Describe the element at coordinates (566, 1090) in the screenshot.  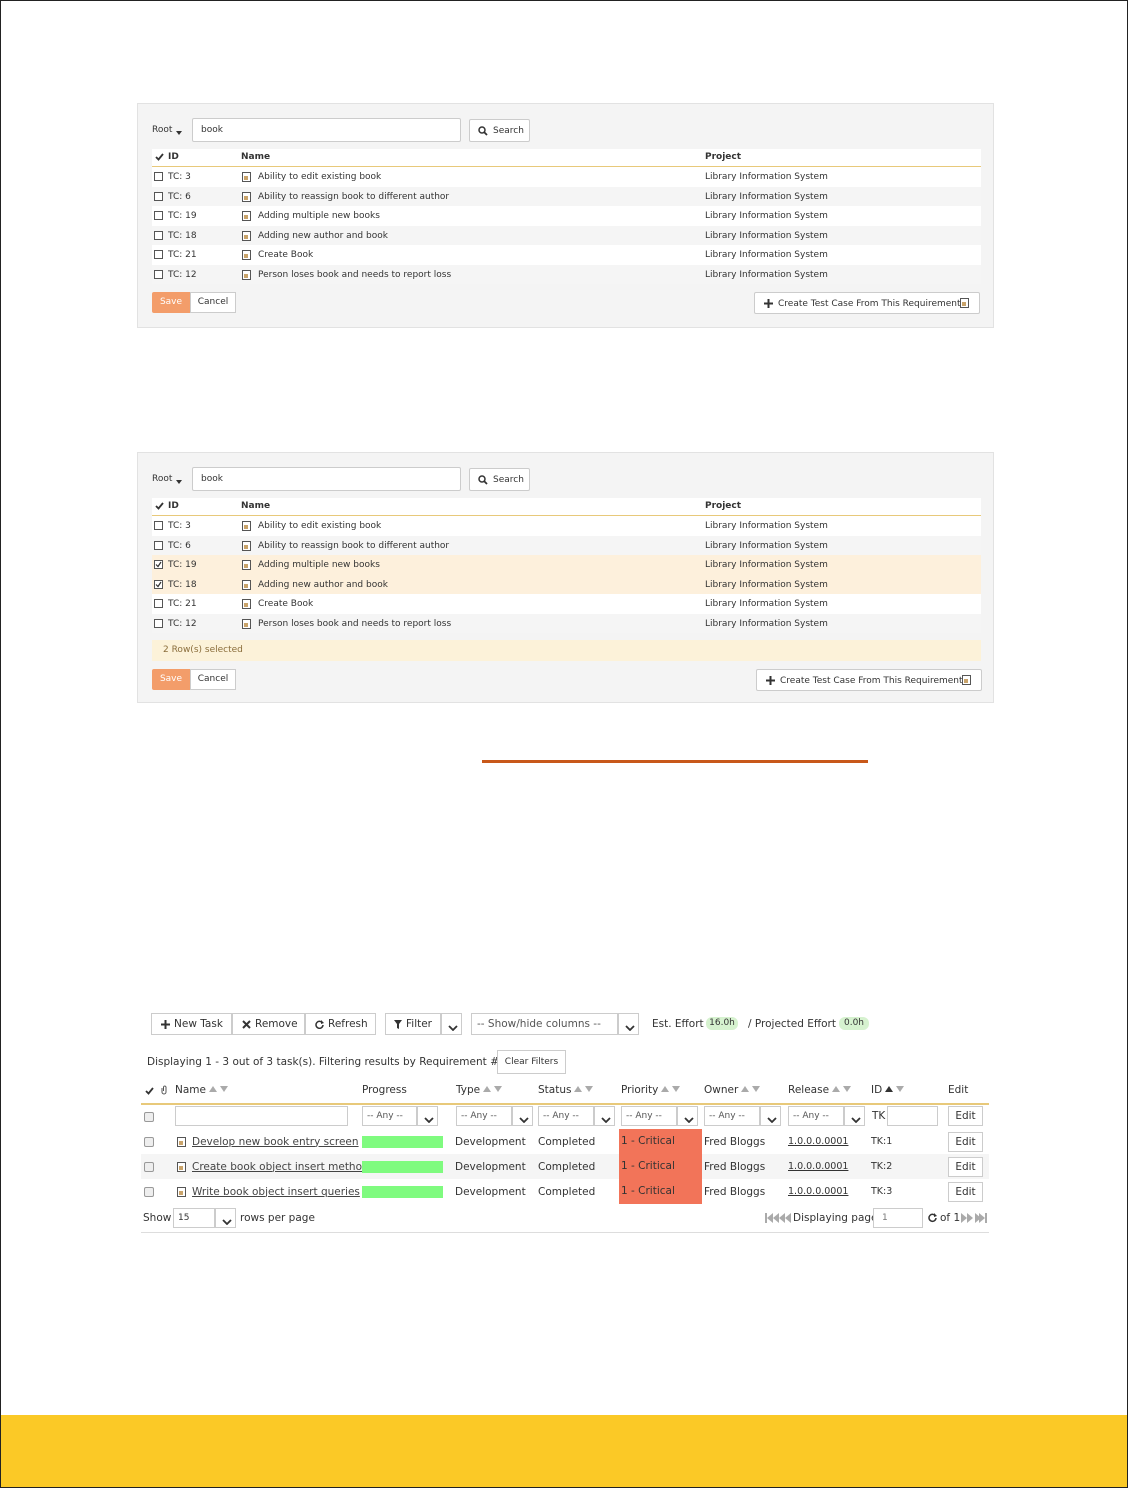
I see `column-header: Status` at that location.